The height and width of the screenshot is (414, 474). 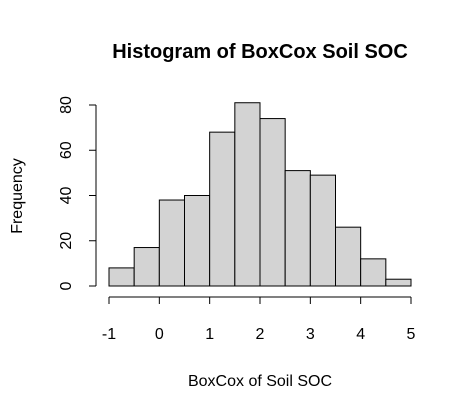 I want to click on x-tick-label: 3, so click(x=310, y=334).